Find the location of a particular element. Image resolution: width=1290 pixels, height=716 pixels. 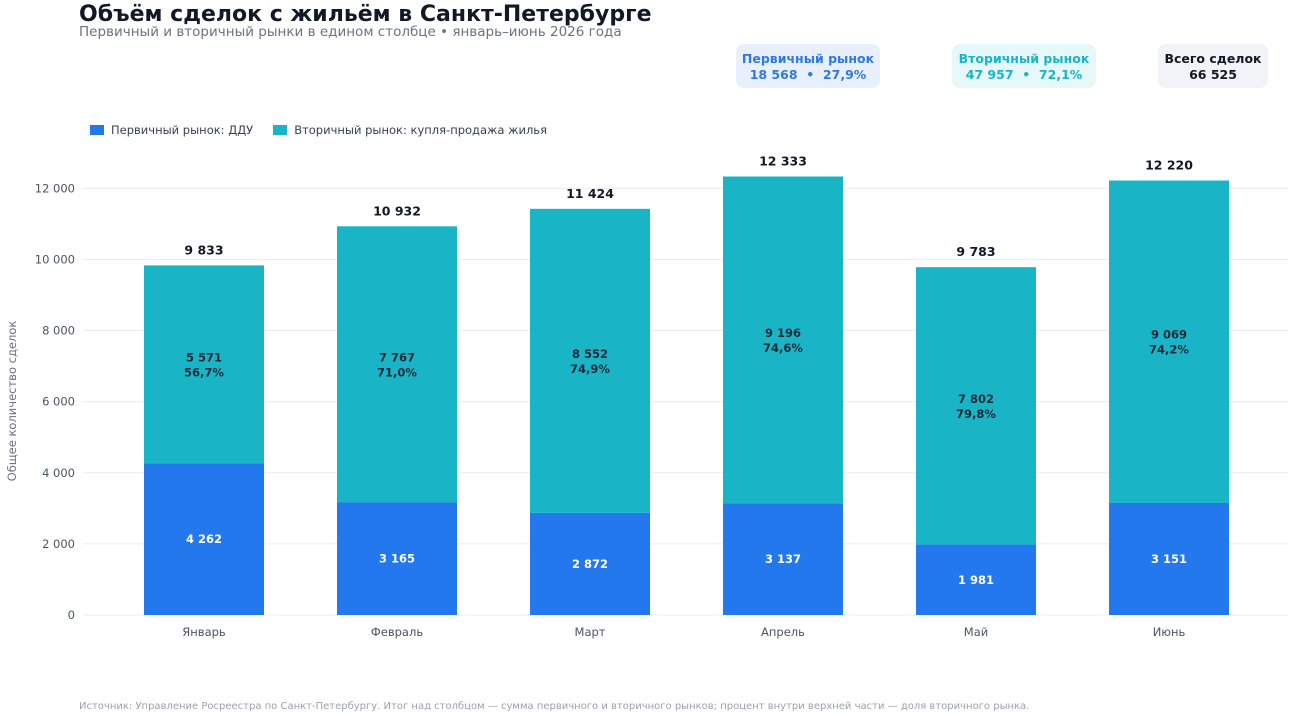

secondary-market-card: Вторичный рынок 47 957 • 72,1% is located at coordinates (1024, 66).